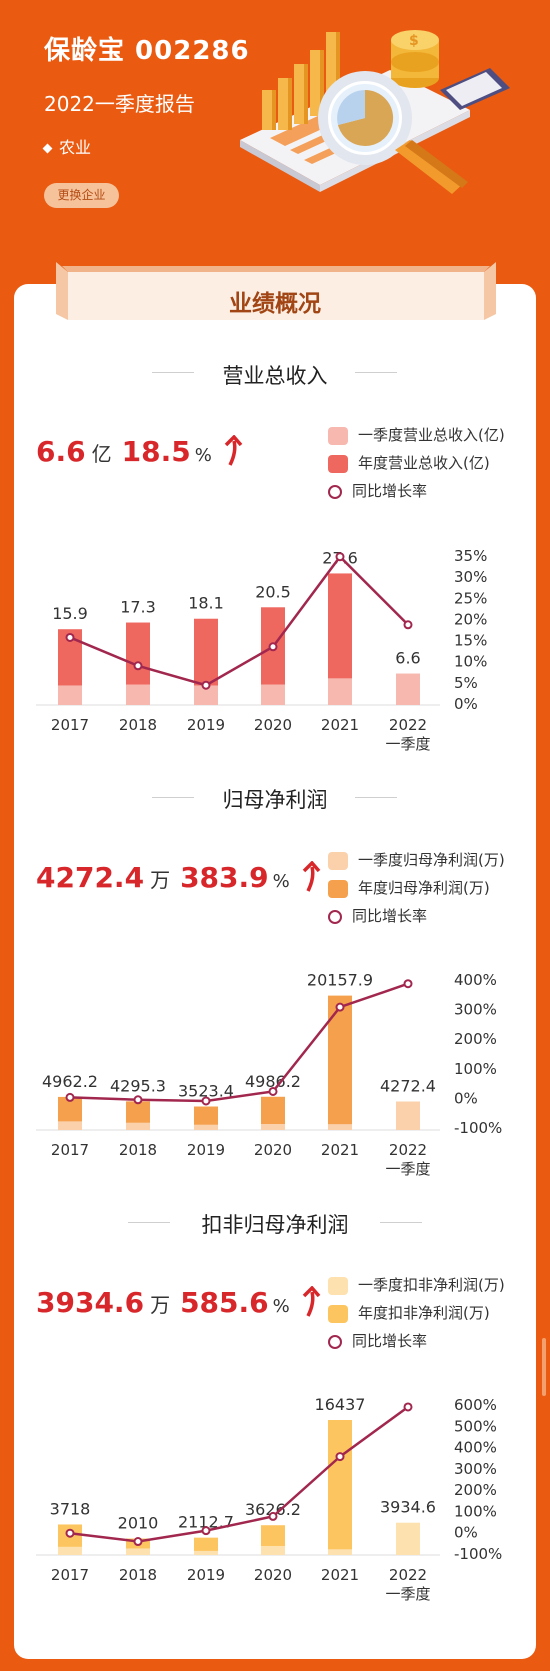 This screenshot has width=550, height=1671. I want to click on section-title-deducted-profit: 扣非归母净利润, so click(275, 1225).